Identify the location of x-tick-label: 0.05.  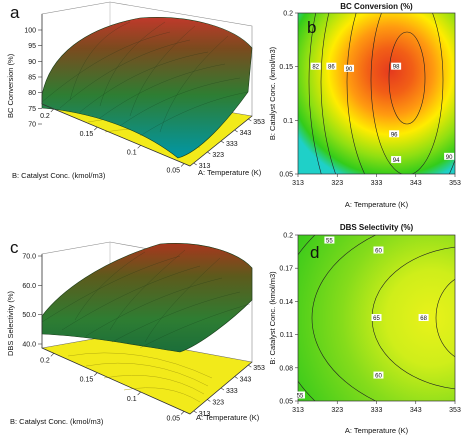
(173, 171).